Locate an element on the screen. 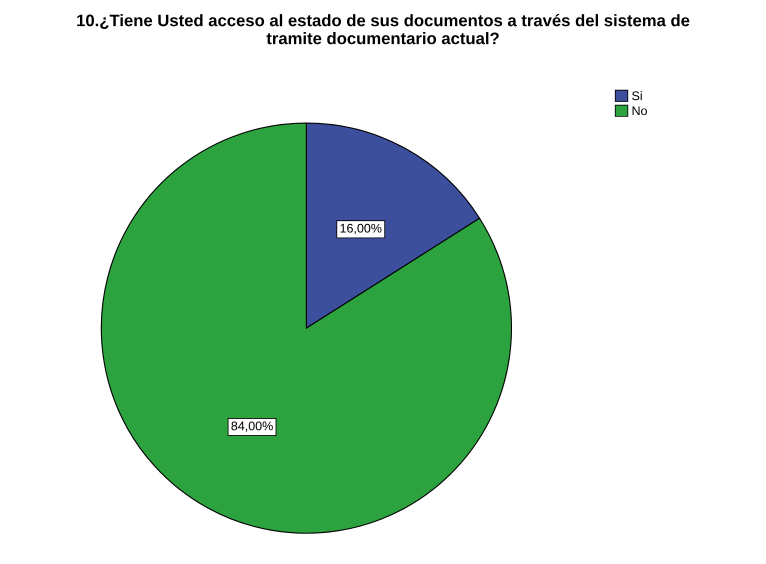 This screenshot has width=766, height=564. legend-label: No is located at coordinates (639, 111).